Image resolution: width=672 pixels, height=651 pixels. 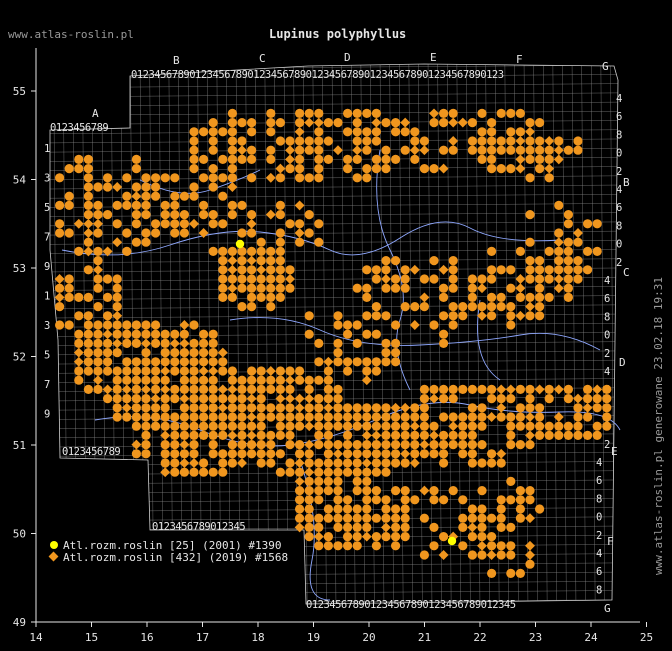 What do you see at coordinates (607, 299) in the screenshot?
I see `grid-digit-col: 6` at bounding box center [607, 299].